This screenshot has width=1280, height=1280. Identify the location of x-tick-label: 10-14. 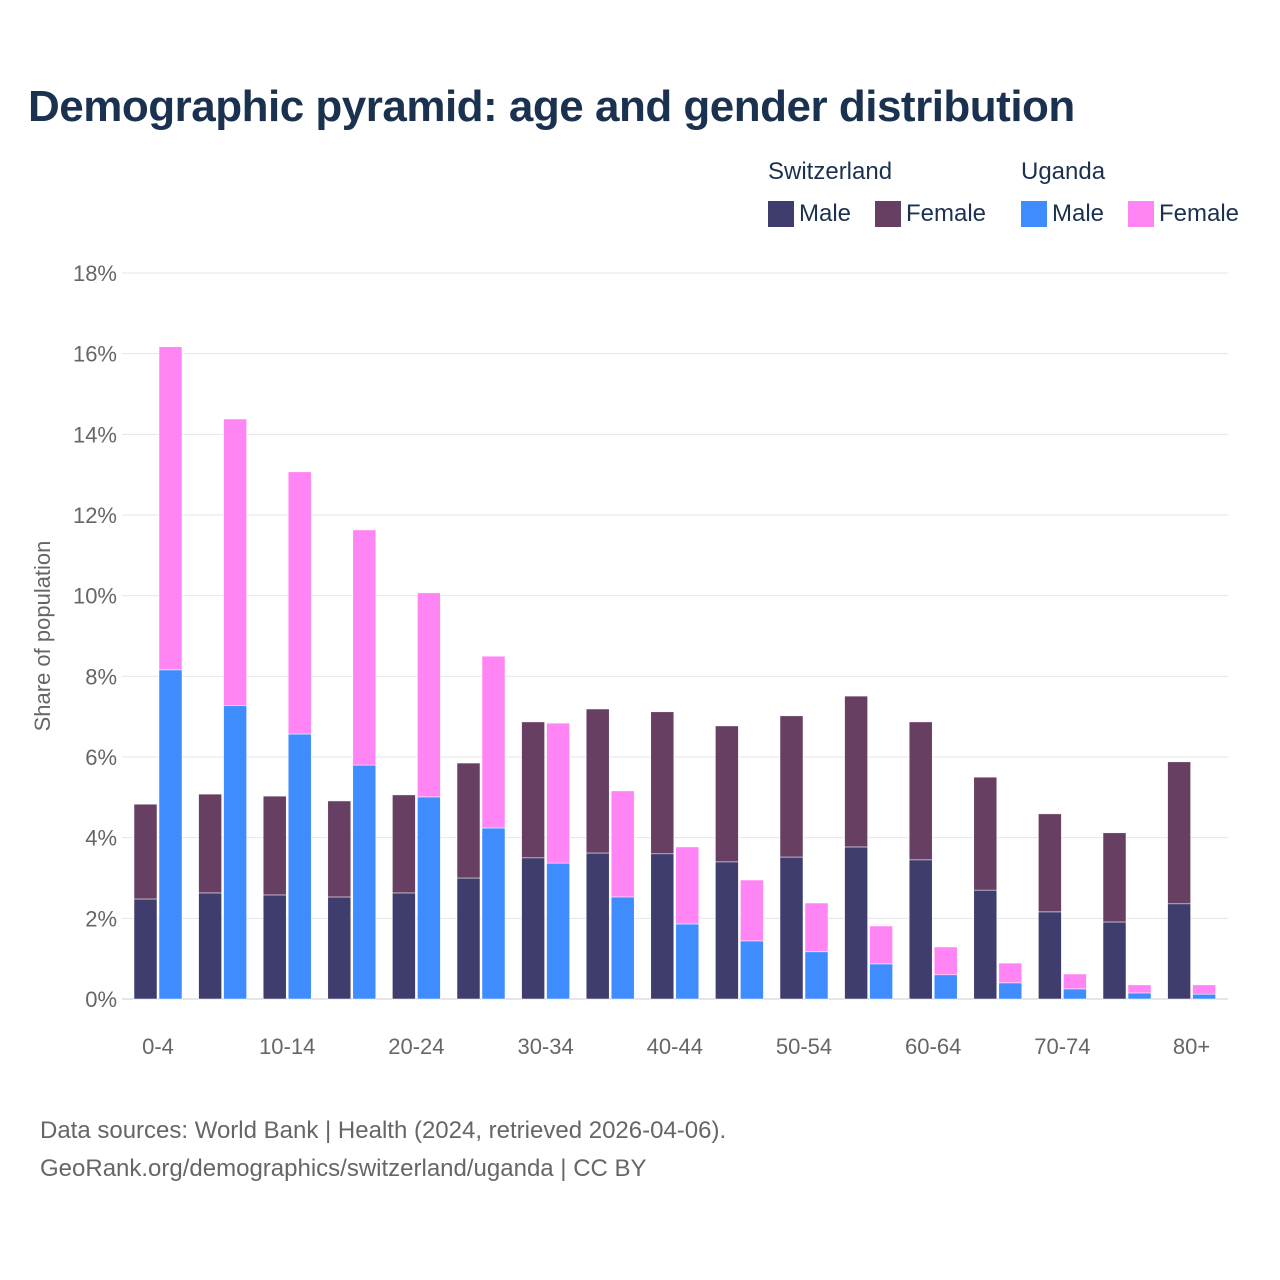
(287, 1046).